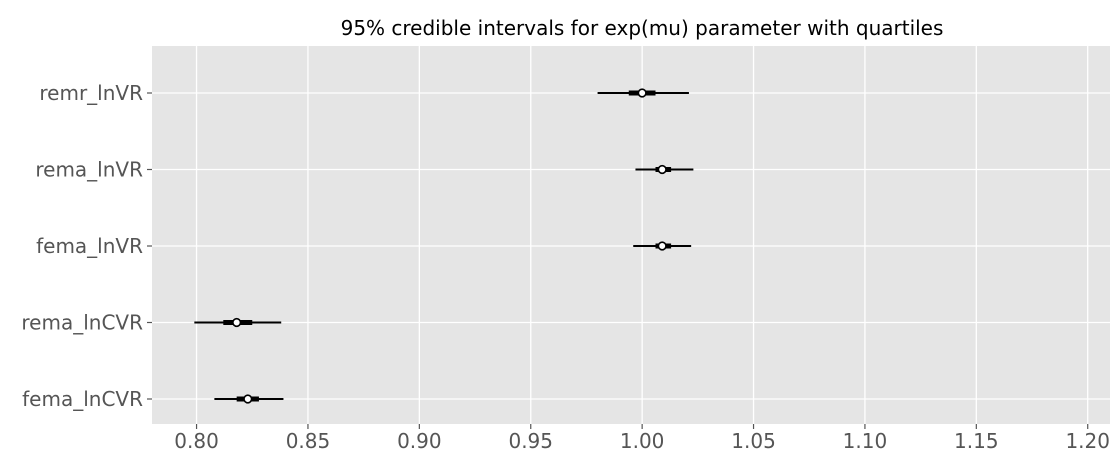  What do you see at coordinates (89, 170) in the screenshot?
I see `y-tick-label: rema_lnVR` at bounding box center [89, 170].